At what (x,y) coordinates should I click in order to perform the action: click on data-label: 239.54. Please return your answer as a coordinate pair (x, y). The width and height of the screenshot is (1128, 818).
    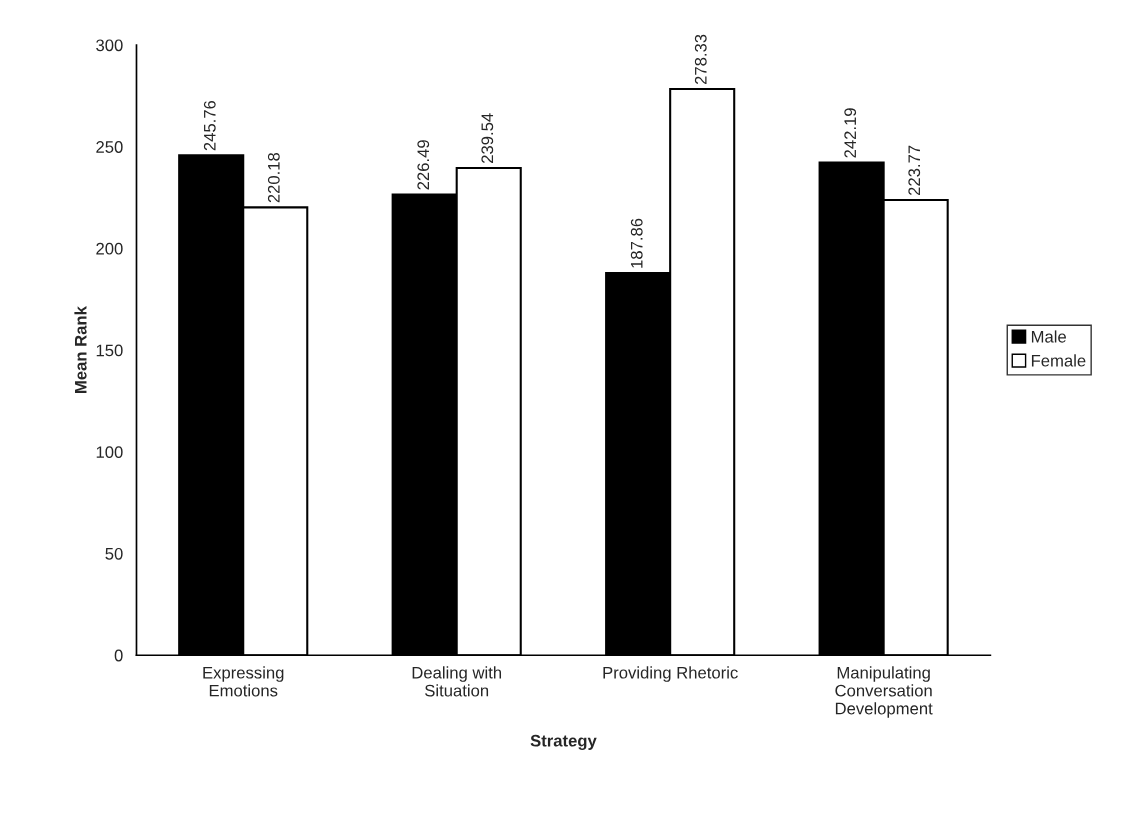
    Looking at the image, I should click on (487, 138).